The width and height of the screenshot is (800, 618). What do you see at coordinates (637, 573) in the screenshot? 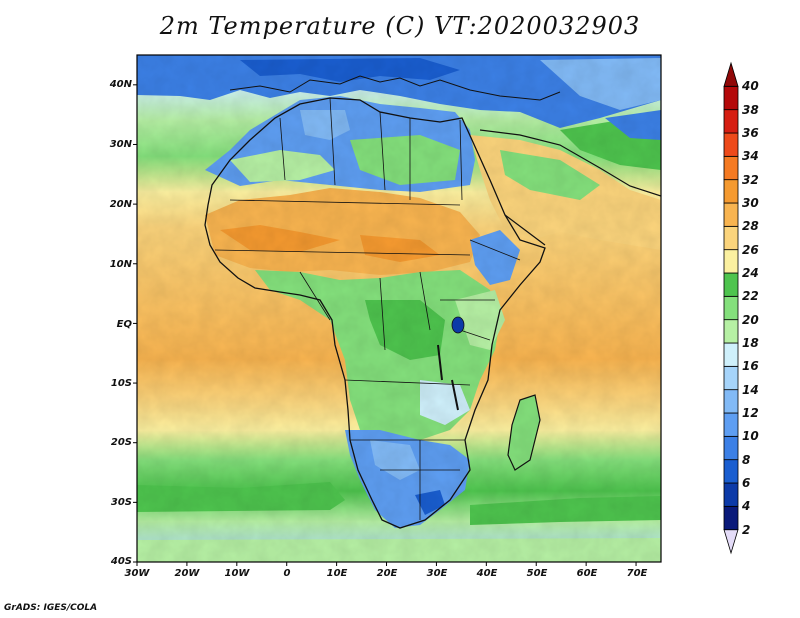
I see `lon-label-70e: 70E` at bounding box center [637, 573].